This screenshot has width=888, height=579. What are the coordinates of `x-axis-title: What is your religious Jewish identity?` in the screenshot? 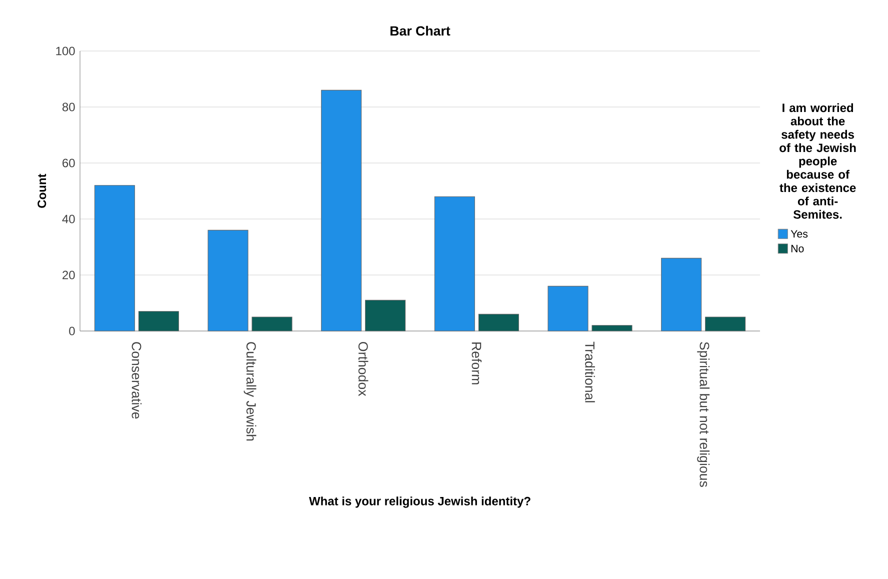 It's located at (419, 502).